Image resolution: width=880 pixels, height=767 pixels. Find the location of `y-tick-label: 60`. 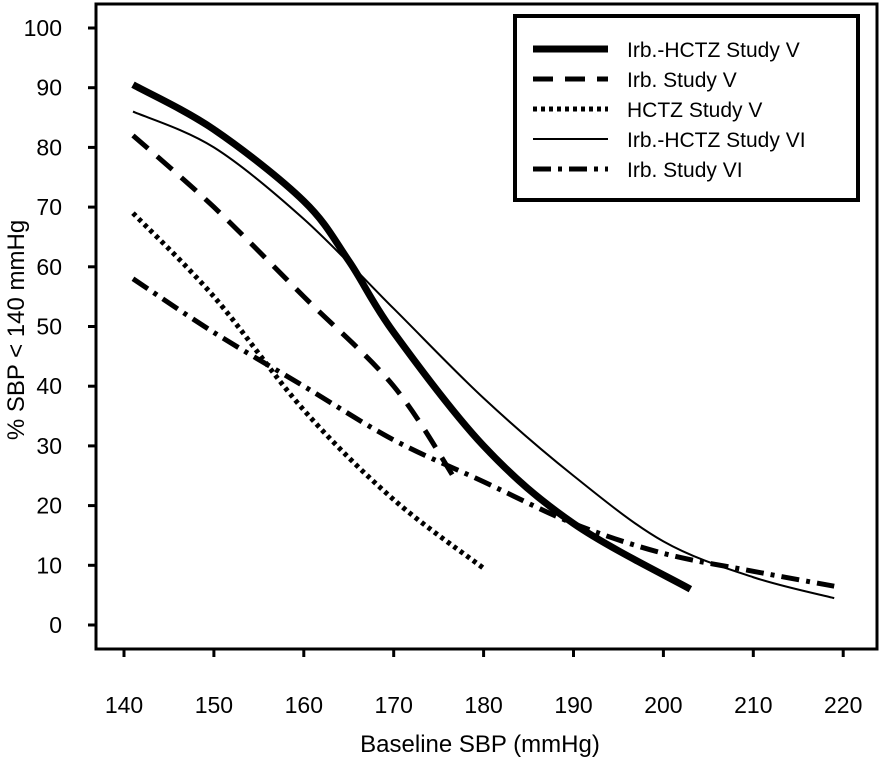

y-tick-label: 60 is located at coordinates (49, 267).